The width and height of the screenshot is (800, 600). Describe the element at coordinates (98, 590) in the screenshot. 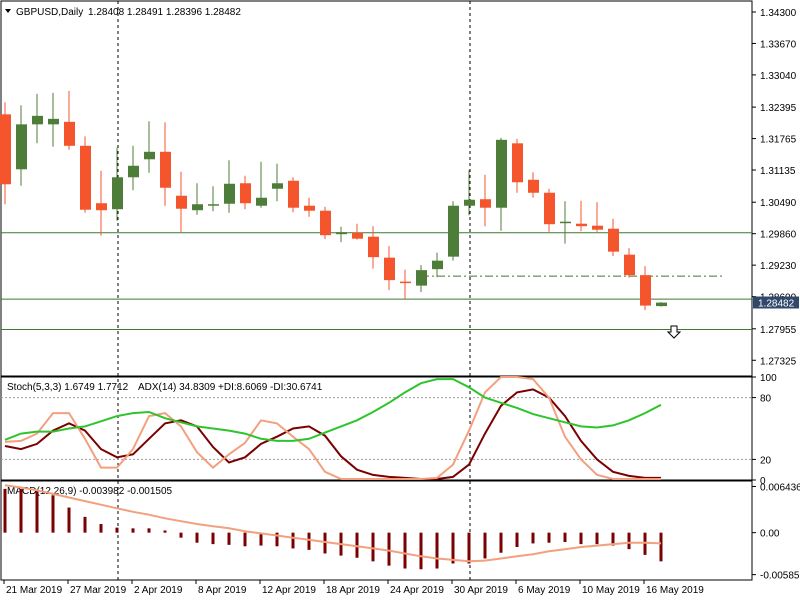

I see `time-tick-label: 27 Mar 2019` at that location.